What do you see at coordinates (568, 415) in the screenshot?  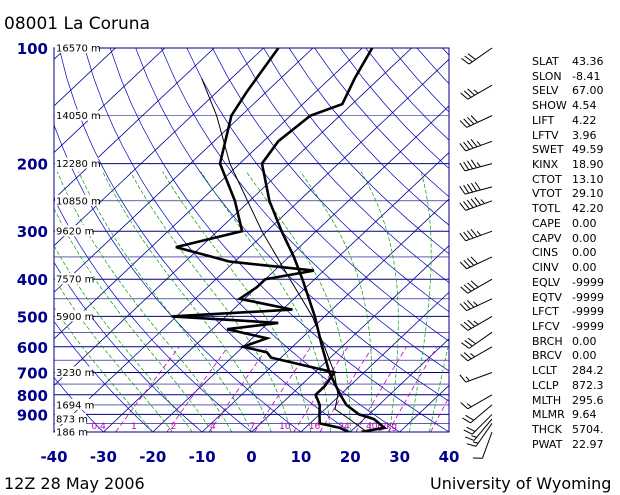 I see `index-row: MLMR 9.64` at bounding box center [568, 415].